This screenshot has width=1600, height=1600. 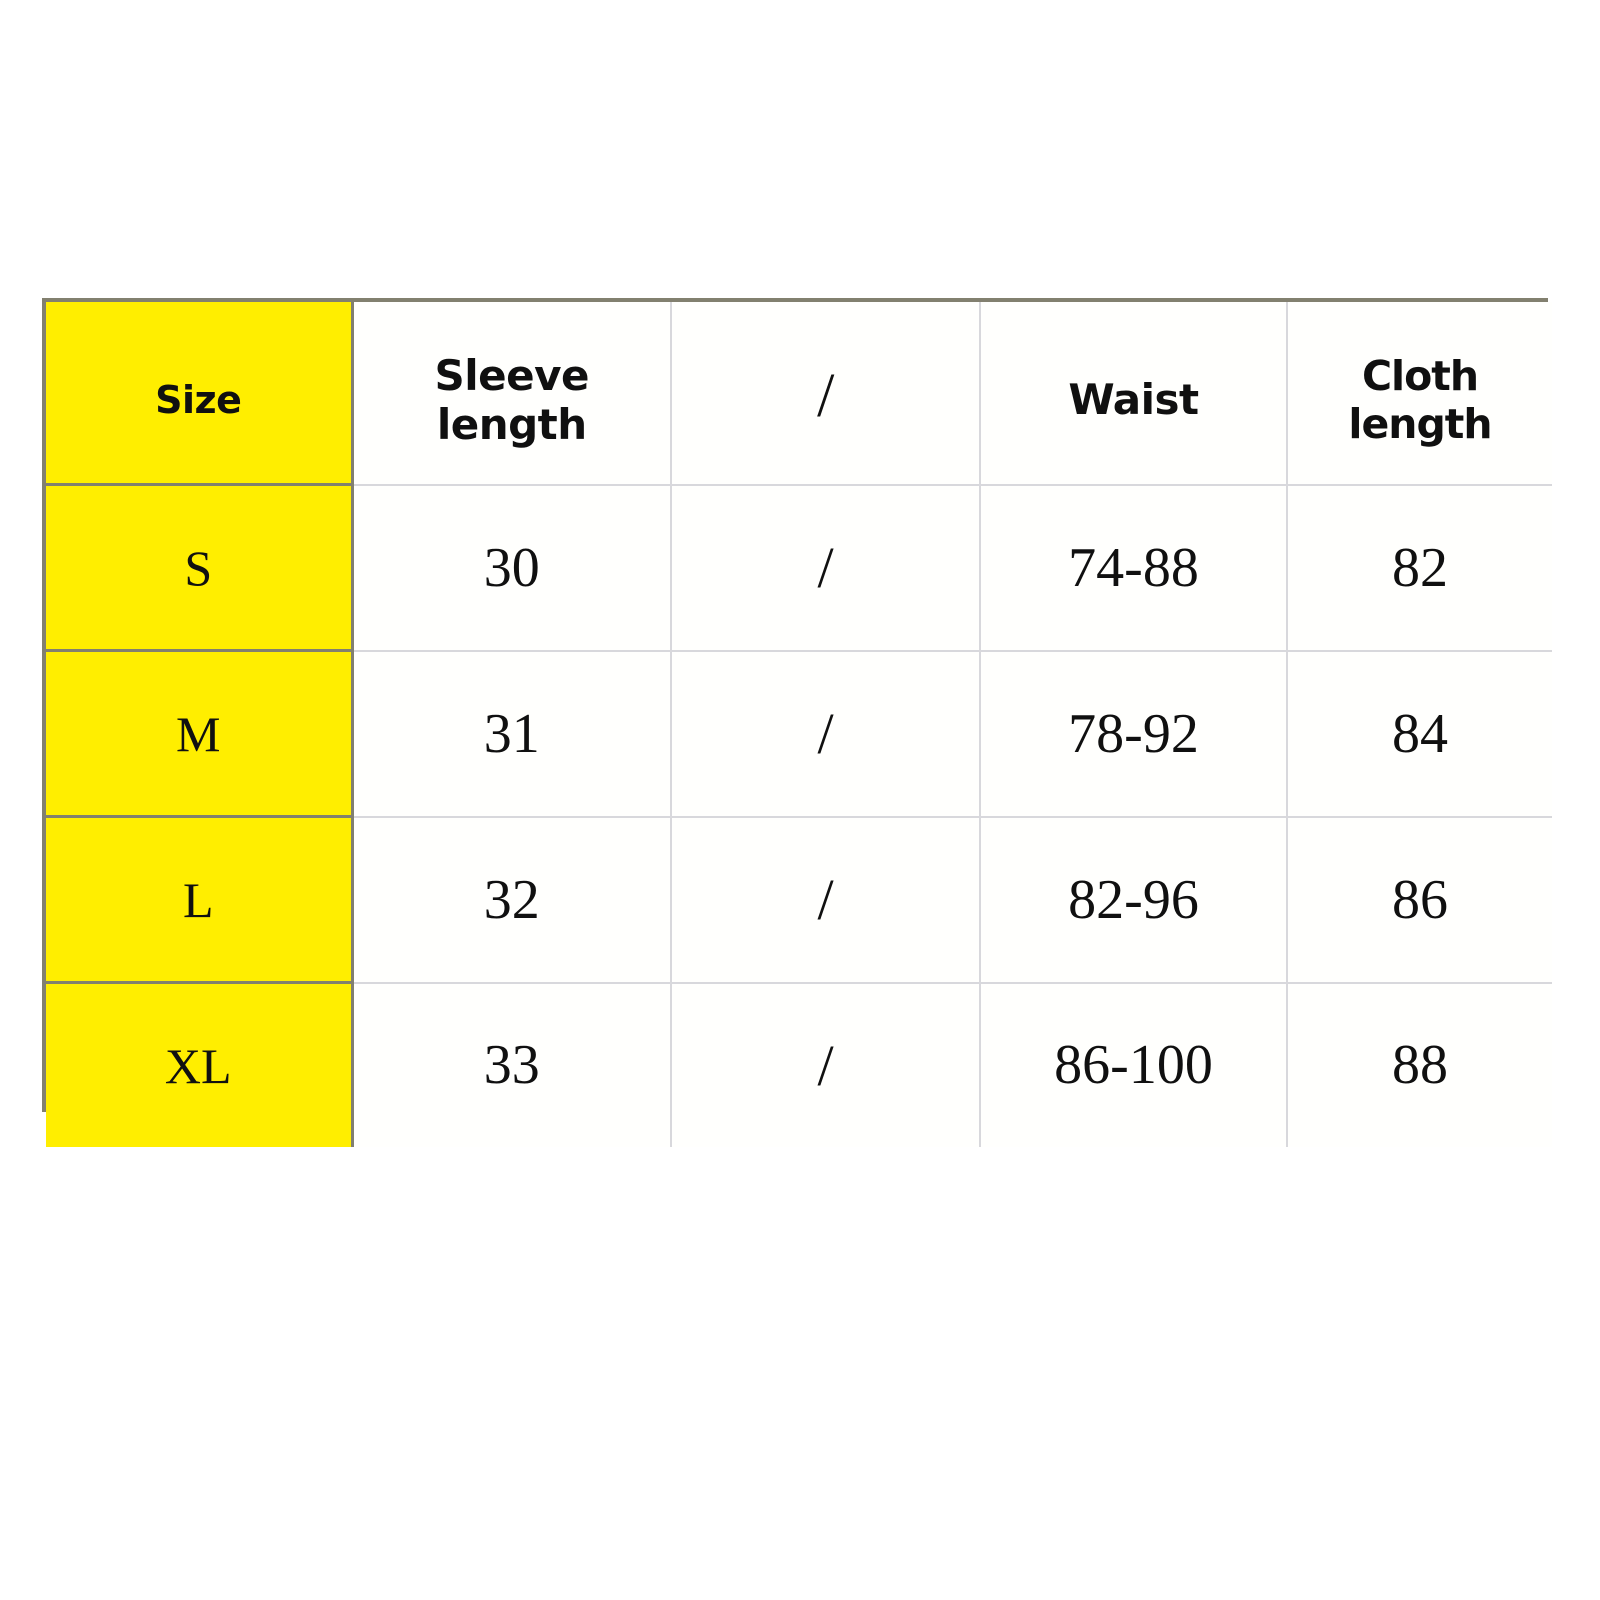 I want to click on table-row: L 32 / 82-96 86, so click(x=799, y=900).